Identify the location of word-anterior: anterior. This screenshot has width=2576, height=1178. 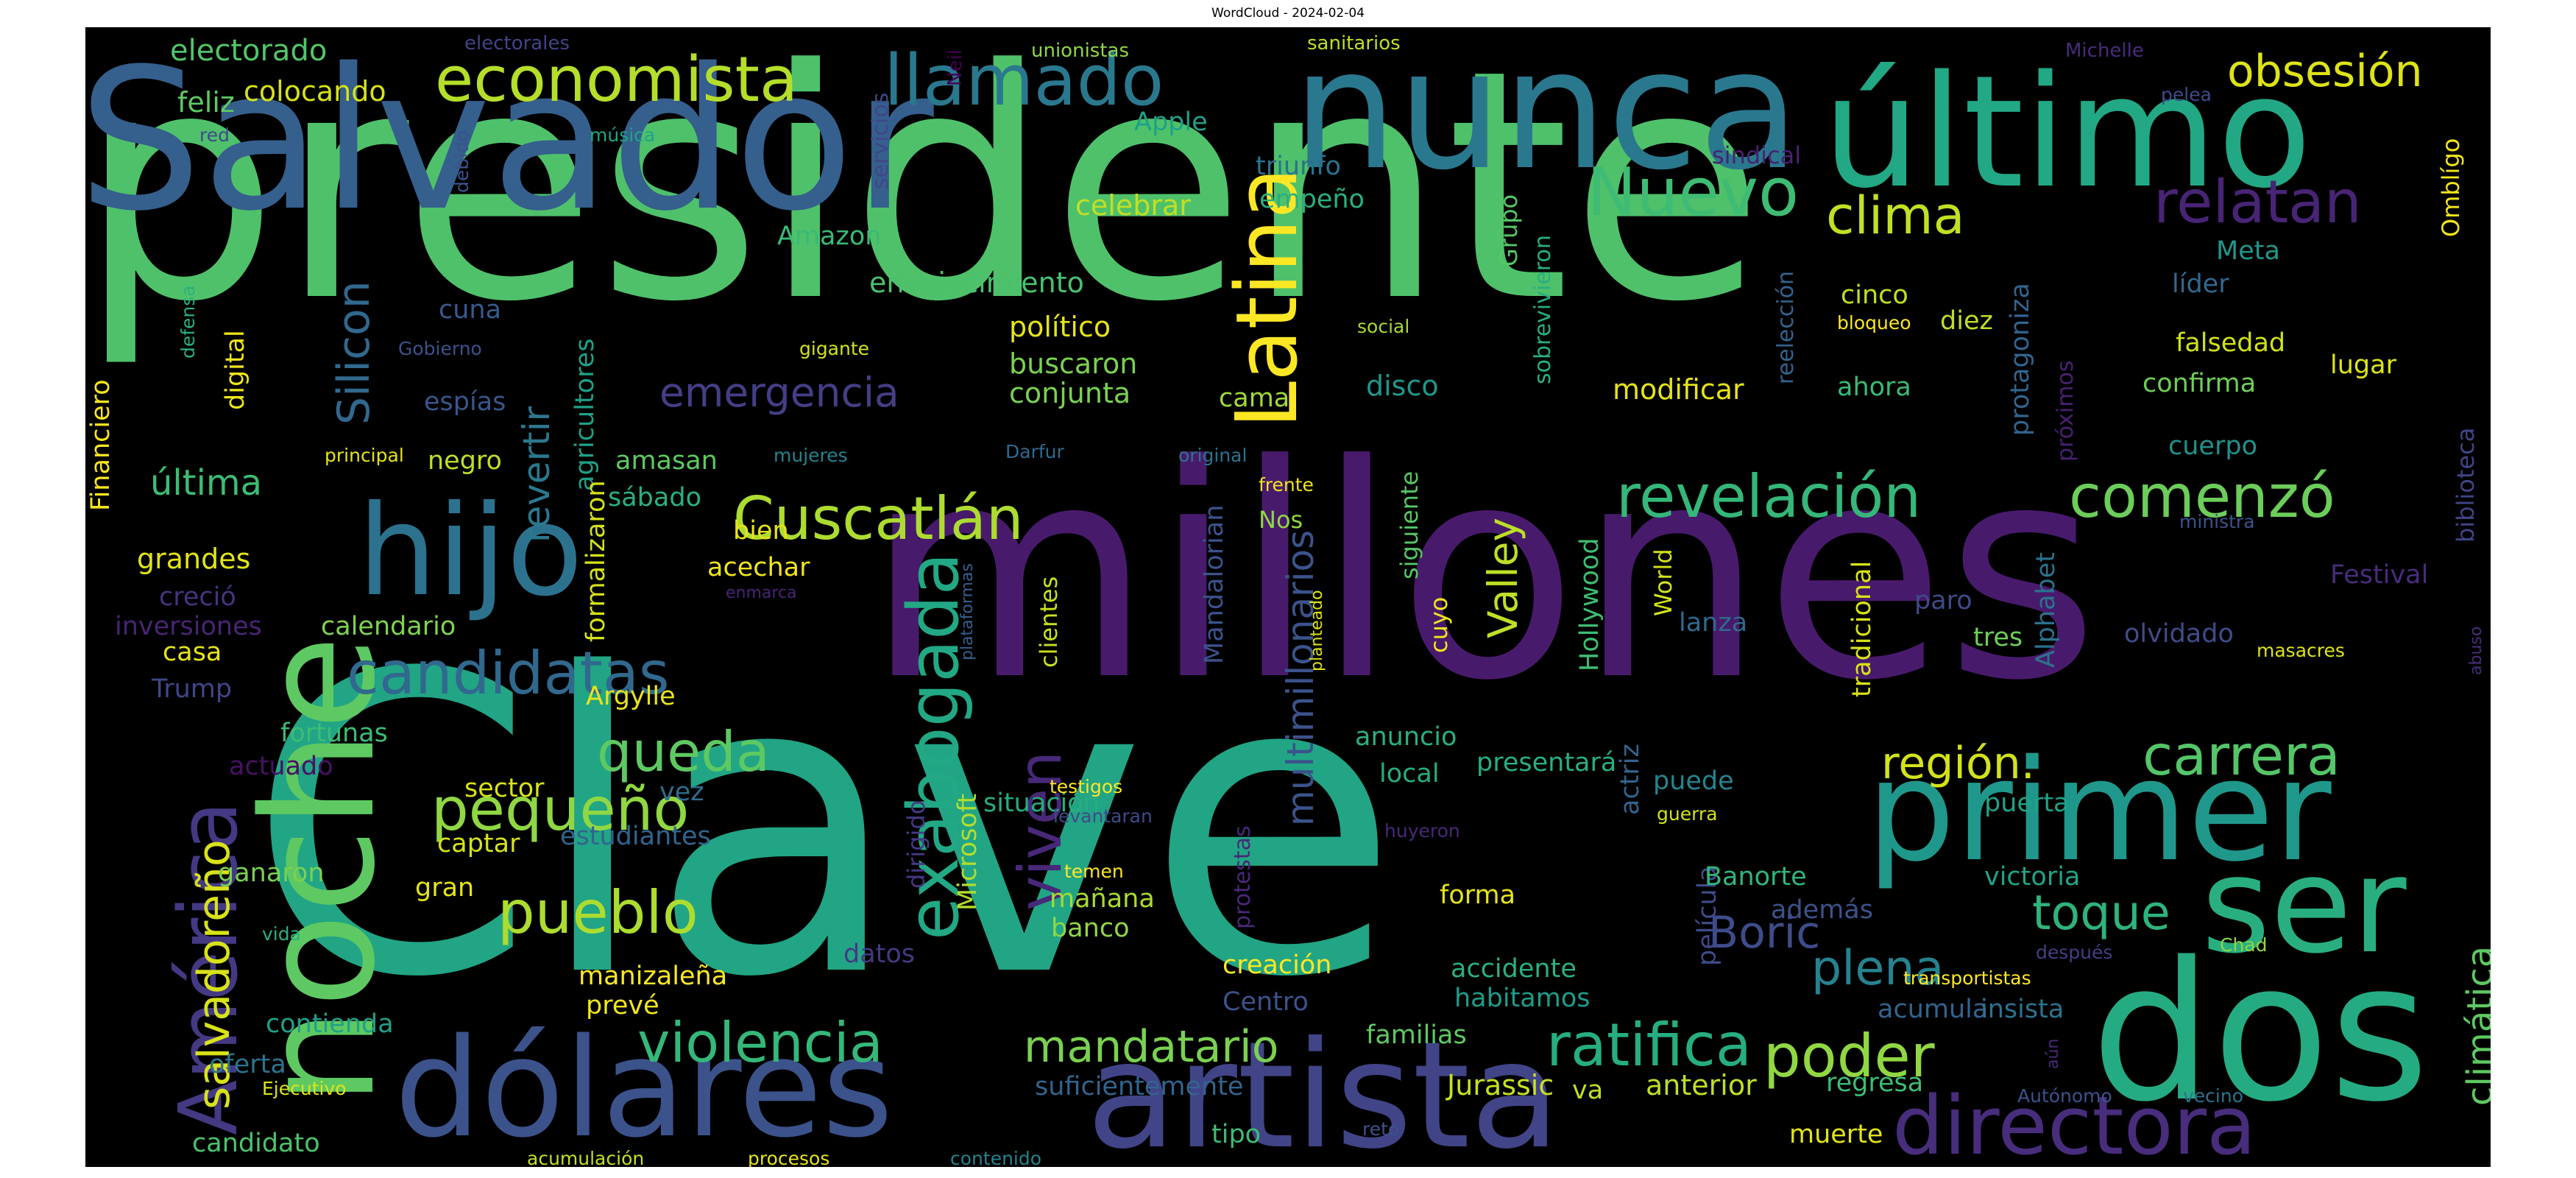
(1701, 1085).